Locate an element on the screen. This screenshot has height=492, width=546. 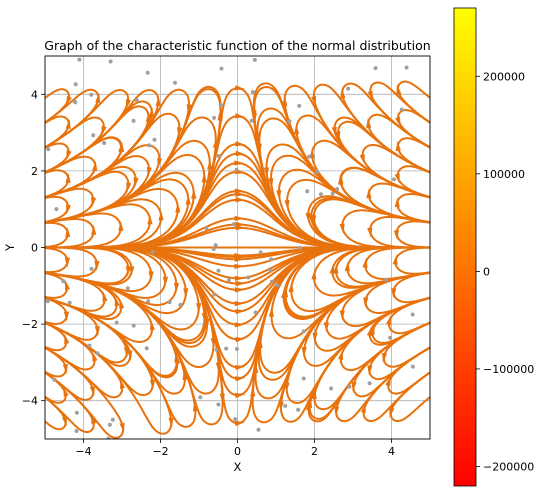
colorbar-tick-label: 0 is located at coordinates (486, 271).